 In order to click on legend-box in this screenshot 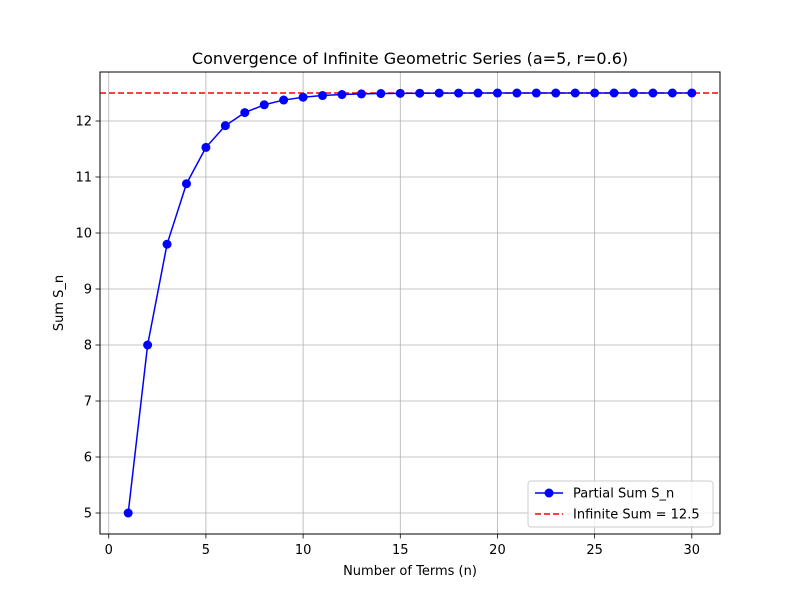, I will do `click(620, 504)`.